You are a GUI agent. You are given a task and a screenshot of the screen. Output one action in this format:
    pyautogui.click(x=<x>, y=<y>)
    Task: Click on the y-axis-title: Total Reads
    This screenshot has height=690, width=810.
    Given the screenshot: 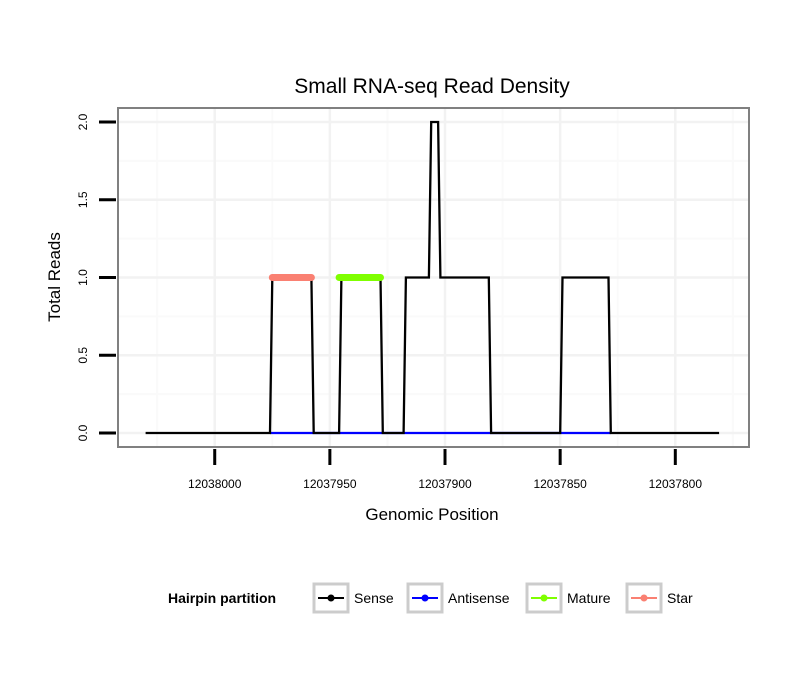 What is the action you would take?
    pyautogui.click(x=54, y=277)
    